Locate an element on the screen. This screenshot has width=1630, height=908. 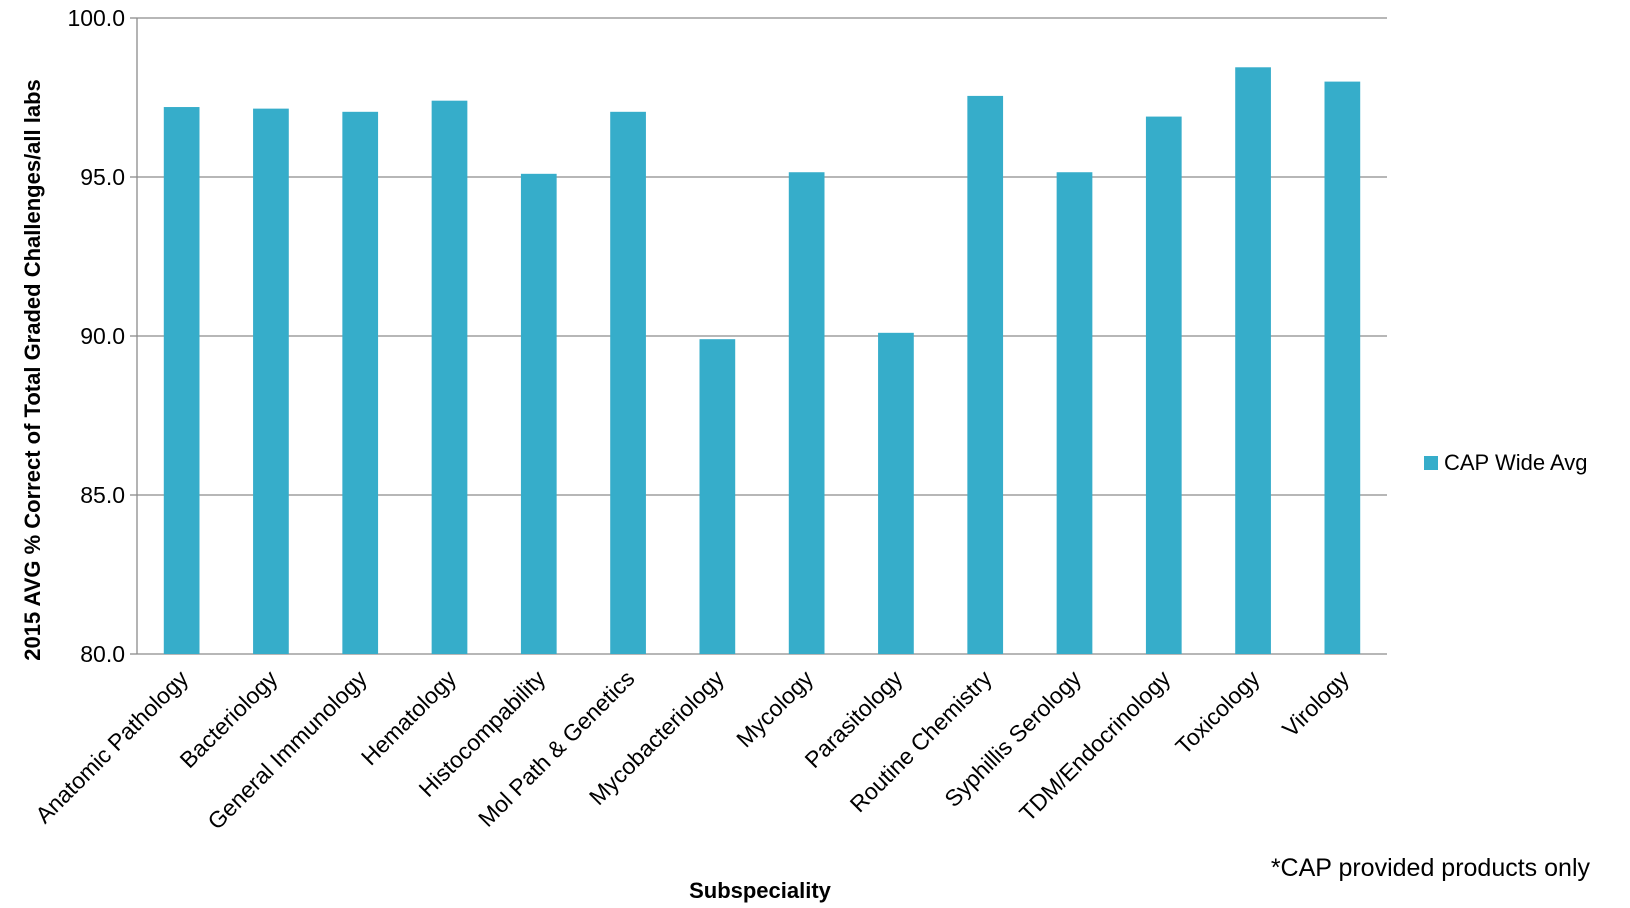
y-tick-label: 80.0 is located at coordinates (102, 654).